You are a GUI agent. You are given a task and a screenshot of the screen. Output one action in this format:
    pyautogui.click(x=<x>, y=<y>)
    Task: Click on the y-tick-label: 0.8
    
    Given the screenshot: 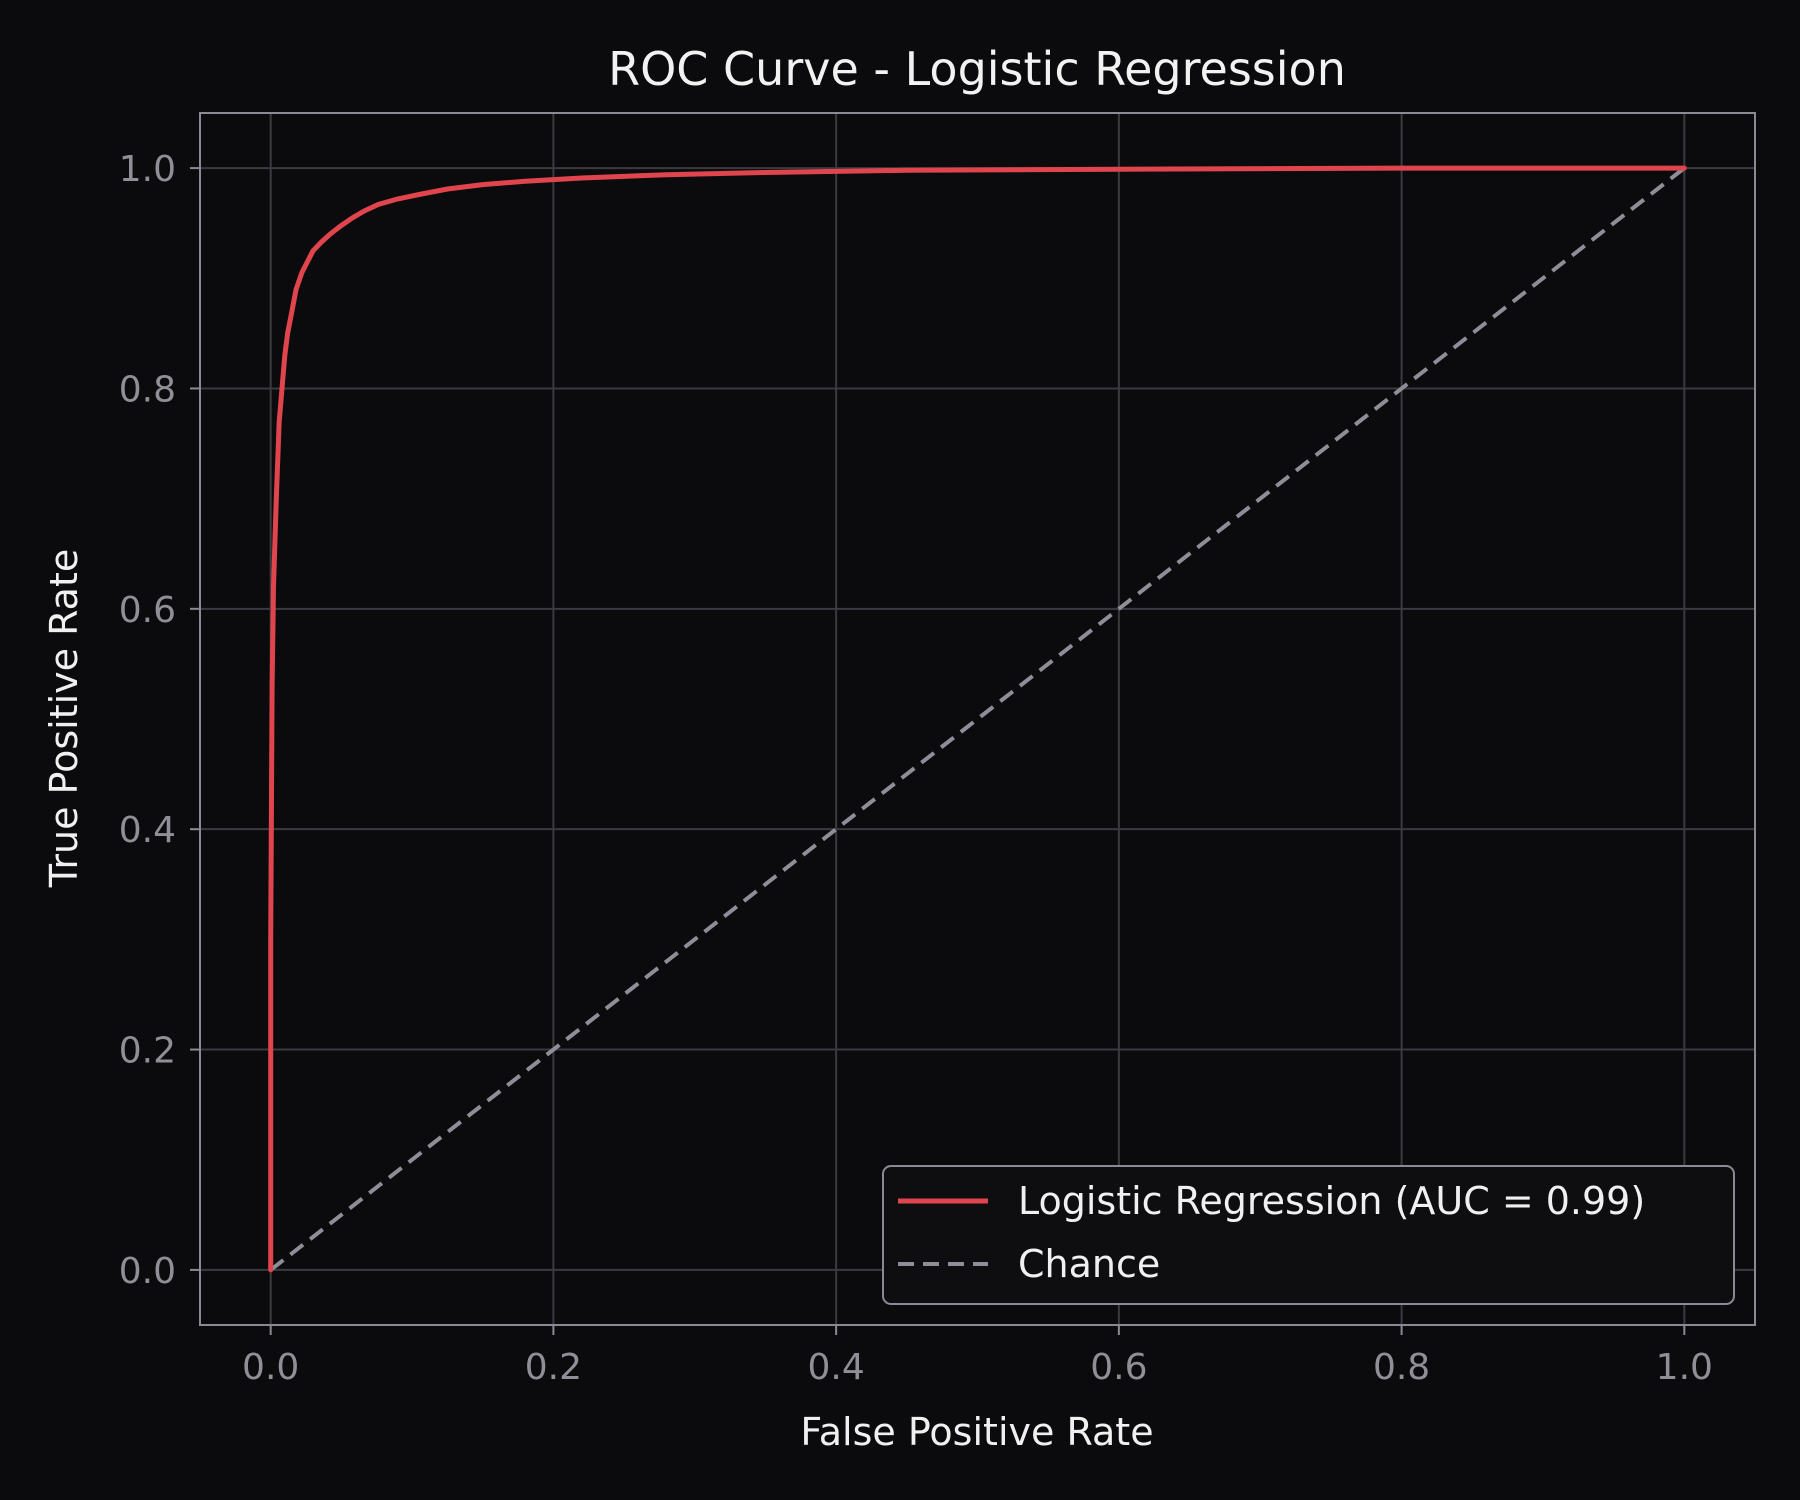 What is the action you would take?
    pyautogui.click(x=147, y=389)
    